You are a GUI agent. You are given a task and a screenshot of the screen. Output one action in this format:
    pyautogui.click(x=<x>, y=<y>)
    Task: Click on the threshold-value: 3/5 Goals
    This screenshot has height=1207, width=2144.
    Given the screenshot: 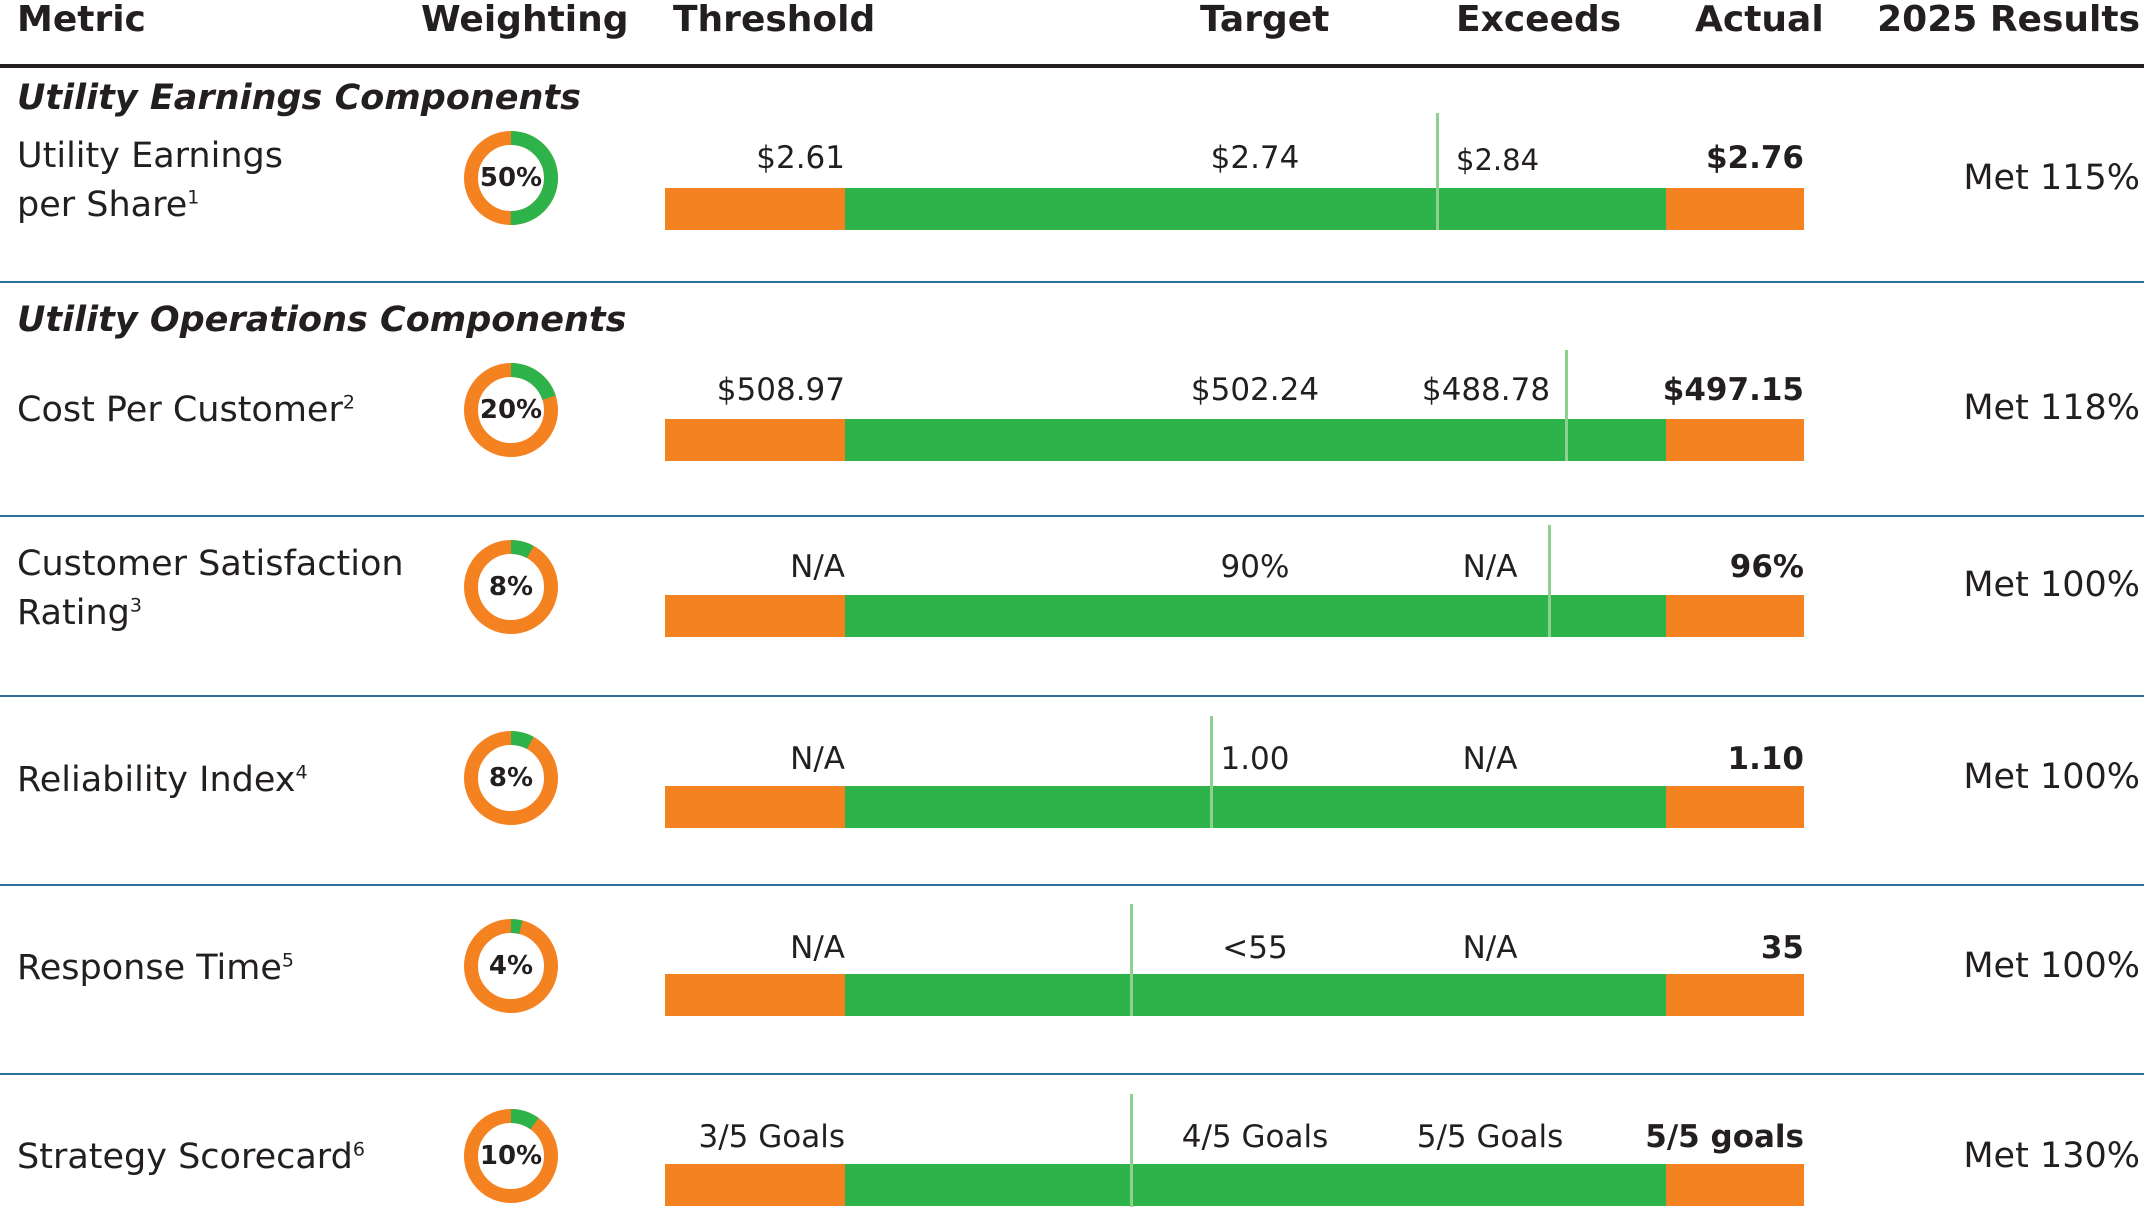 What is the action you would take?
    pyautogui.click(x=772, y=1137)
    